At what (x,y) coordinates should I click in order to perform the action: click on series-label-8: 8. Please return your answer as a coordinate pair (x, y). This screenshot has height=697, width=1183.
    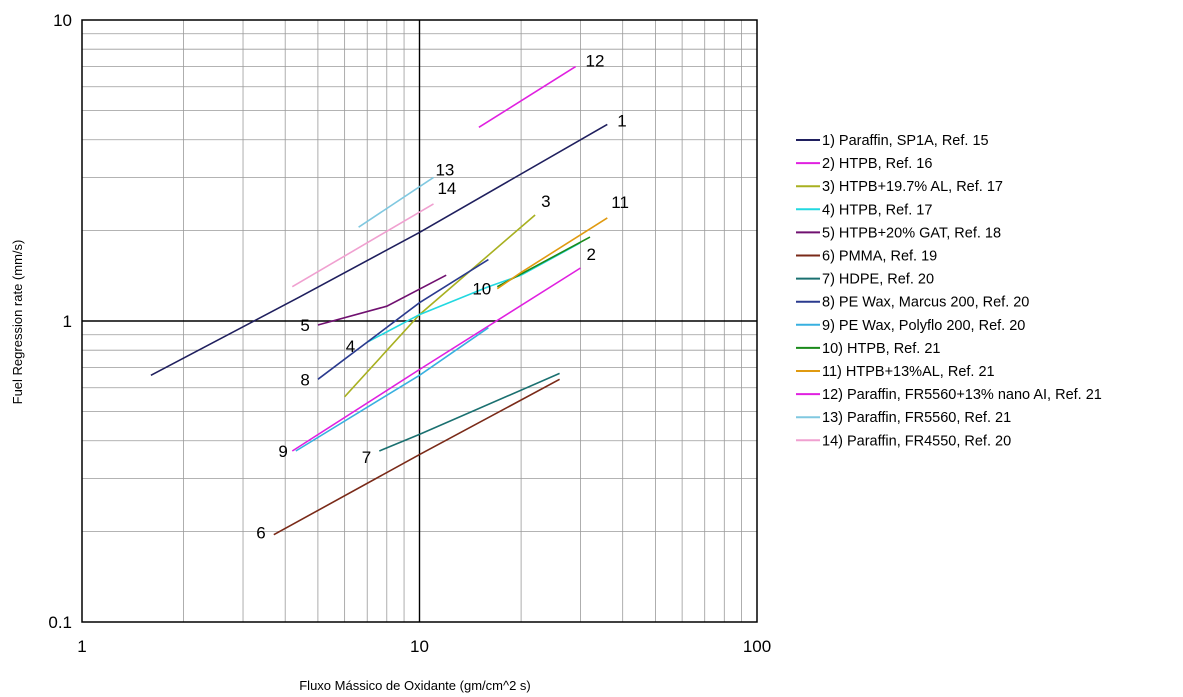
    Looking at the image, I should click on (304, 379).